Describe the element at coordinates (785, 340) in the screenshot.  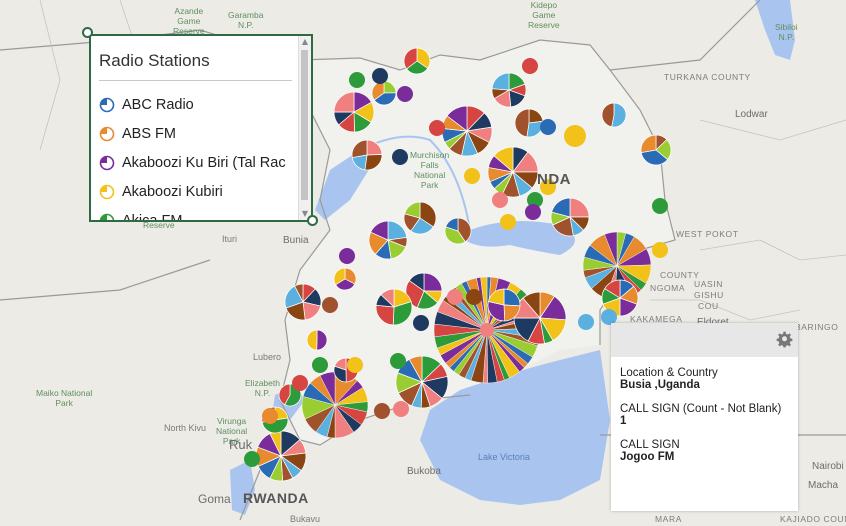
I see `gear-icon` at that location.